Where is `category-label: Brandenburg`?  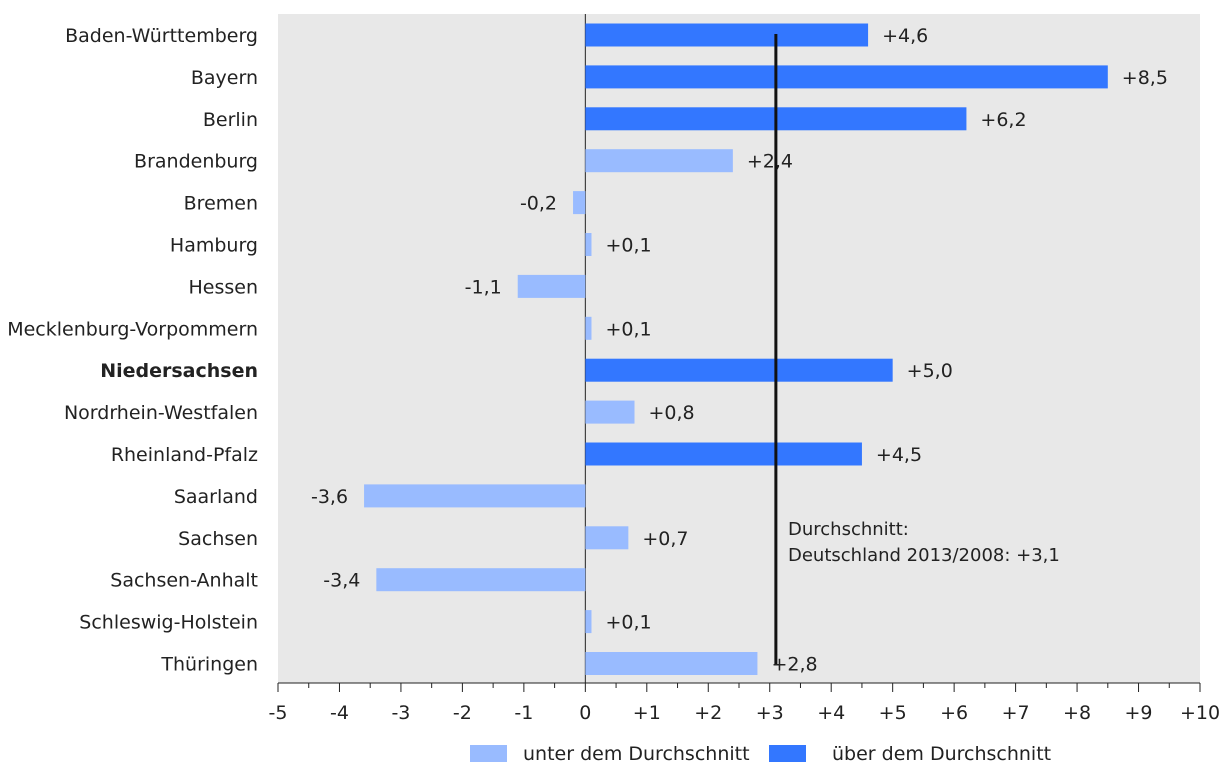
category-label: Brandenburg is located at coordinates (196, 162).